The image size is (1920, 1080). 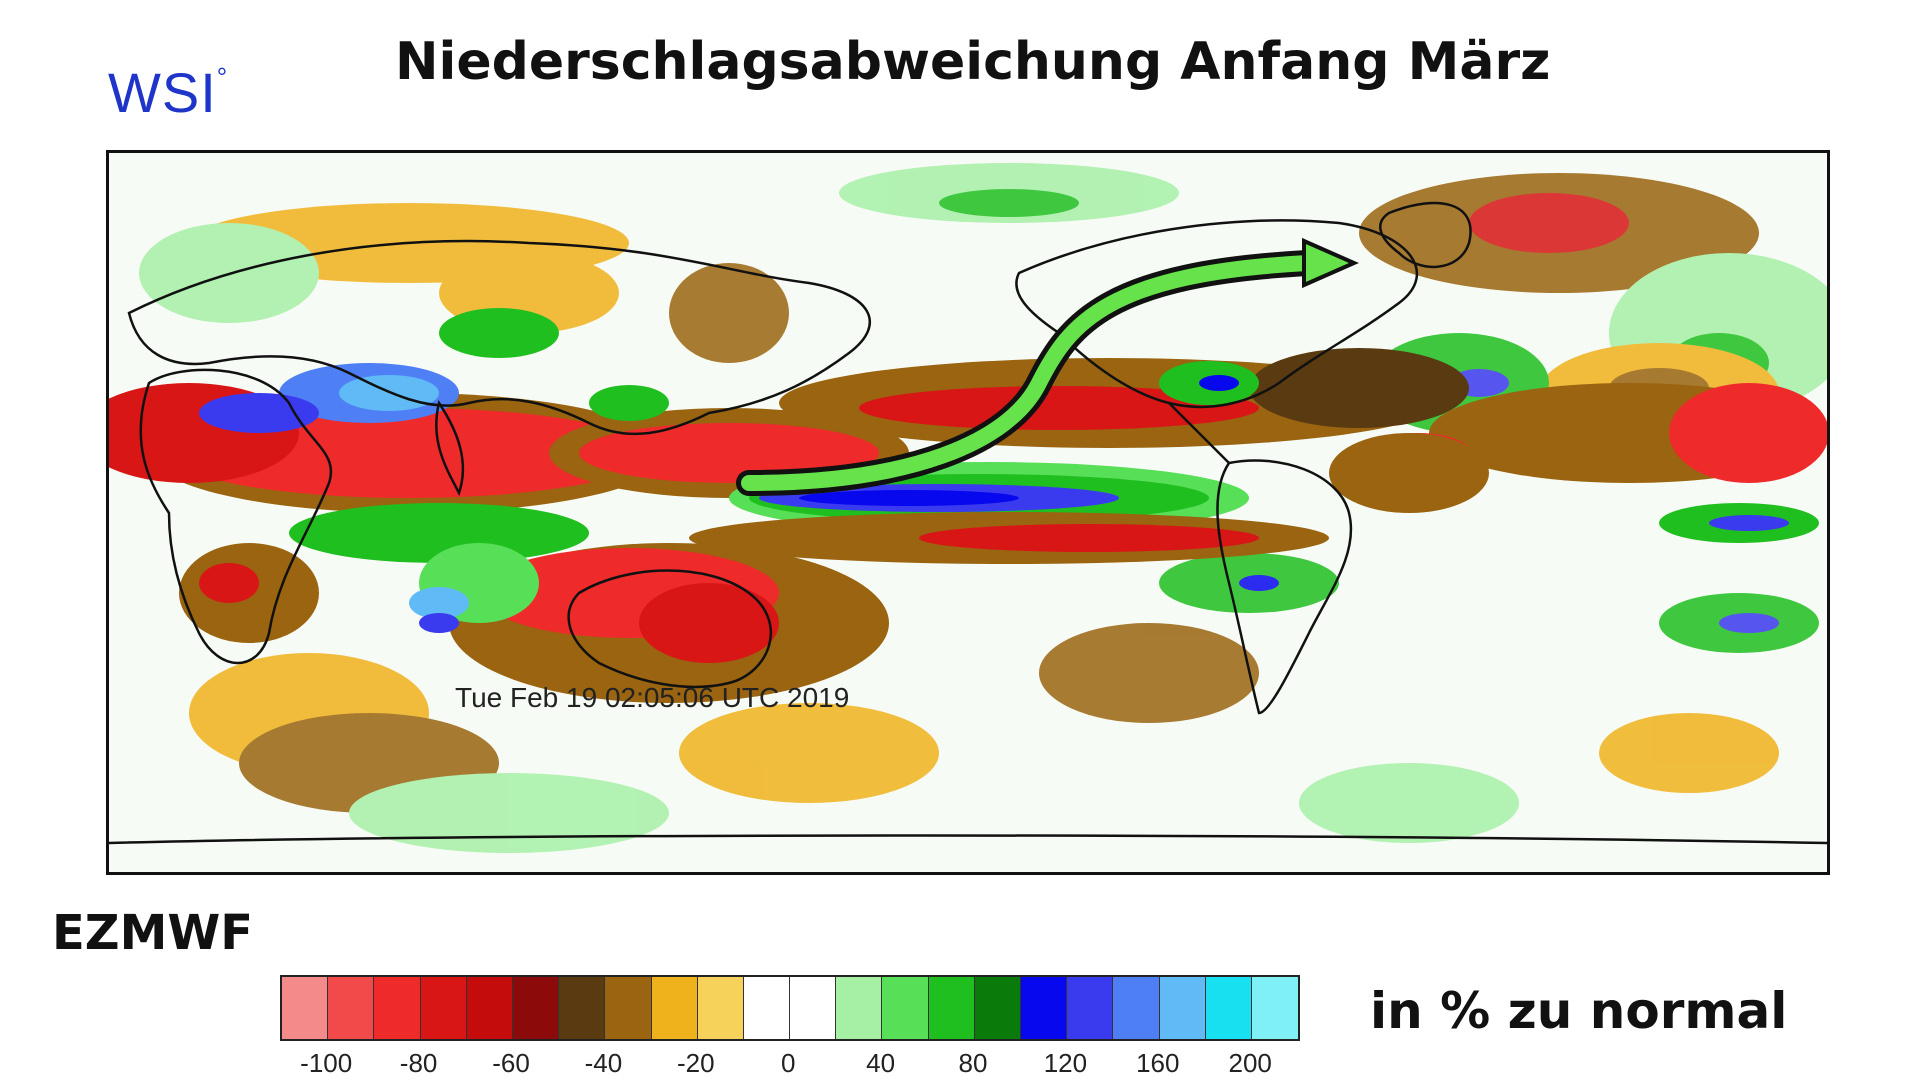 I want to click on colorbar, so click(x=790, y=1008).